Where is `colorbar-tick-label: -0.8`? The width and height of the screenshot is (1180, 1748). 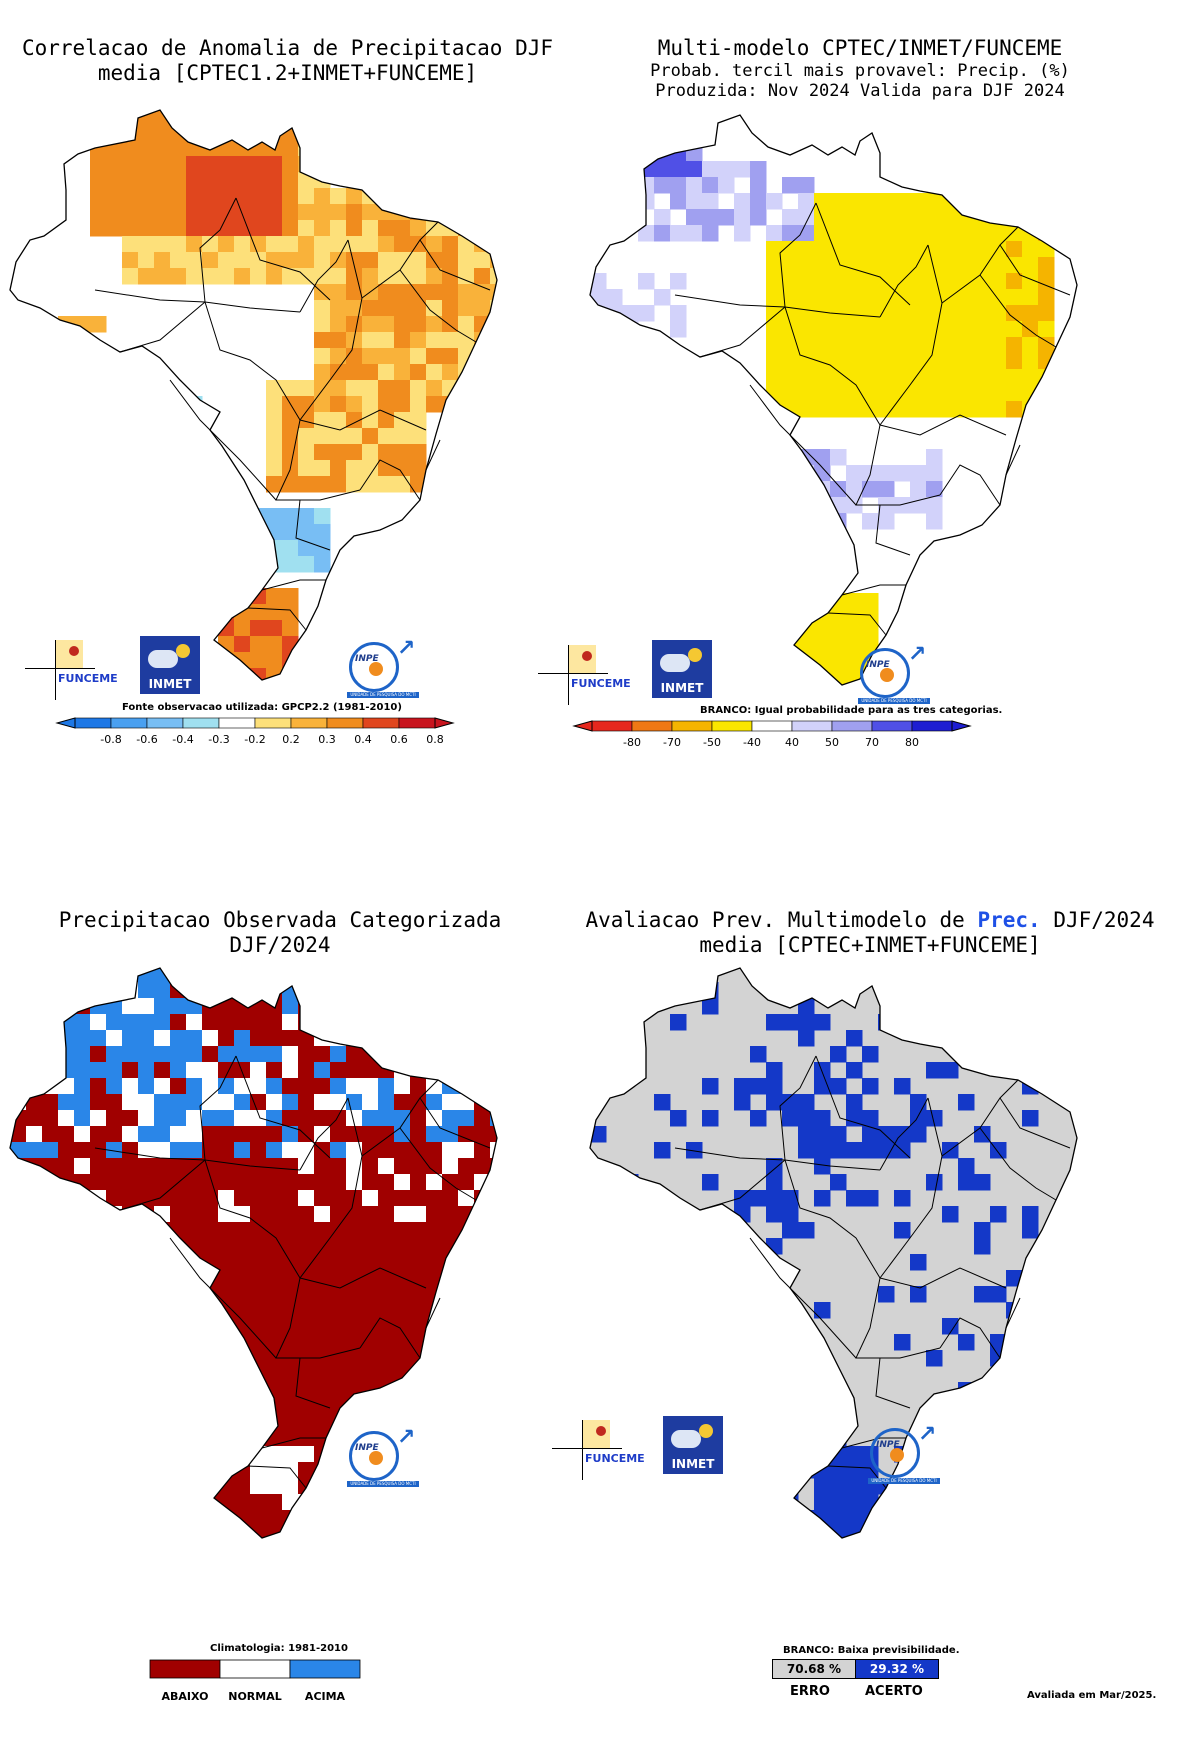 colorbar-tick-label: -0.8 is located at coordinates (111, 739).